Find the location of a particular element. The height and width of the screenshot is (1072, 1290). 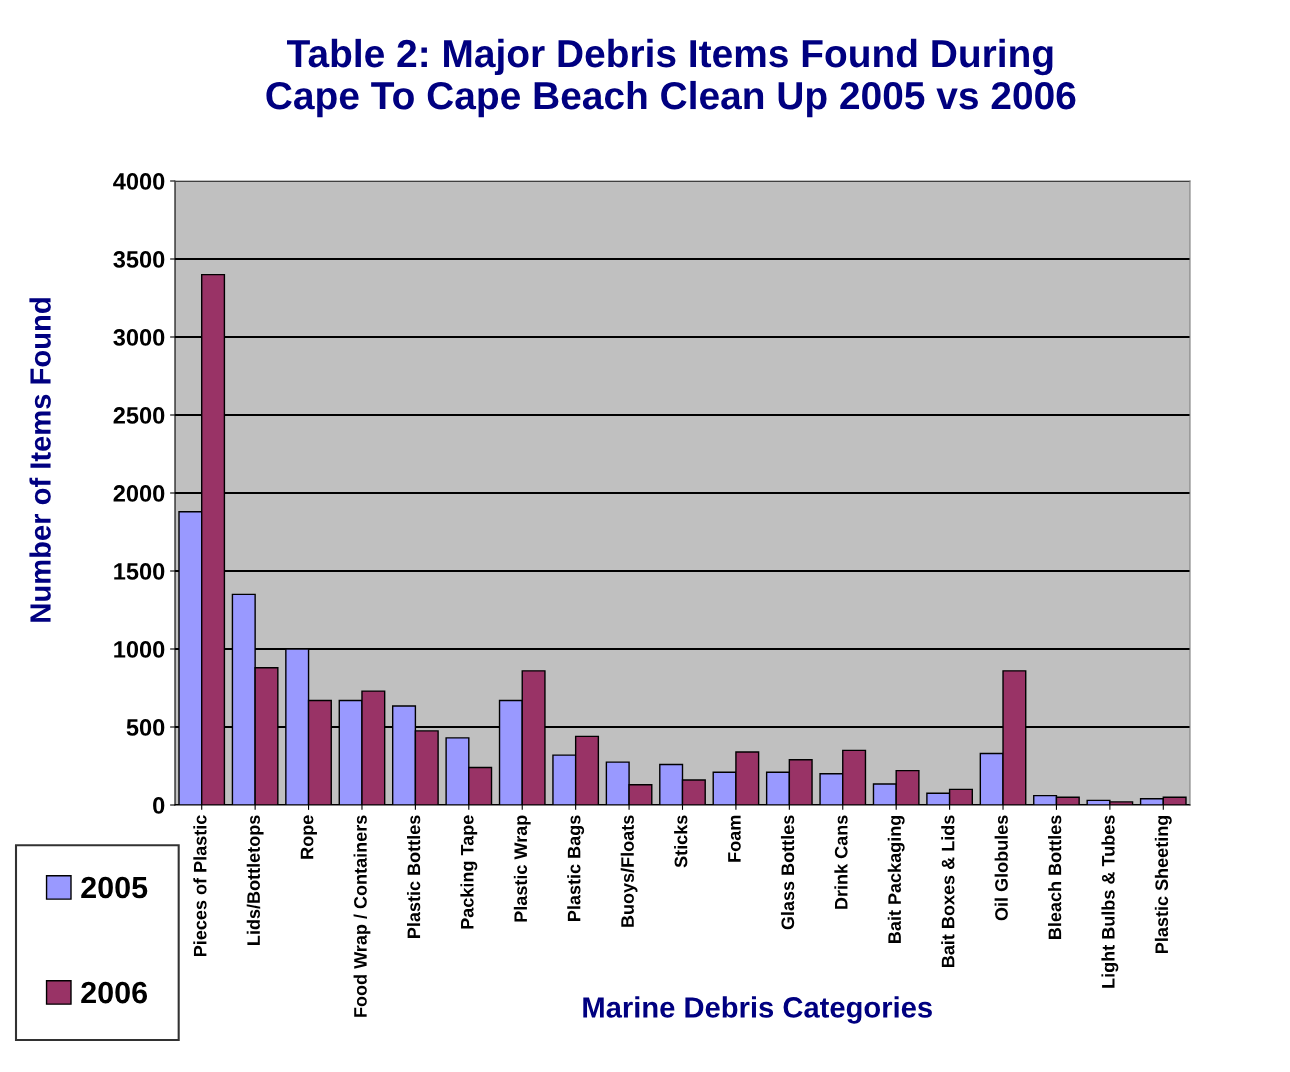

x-tick-label: Plastic Bags is located at coordinates (576, 868).